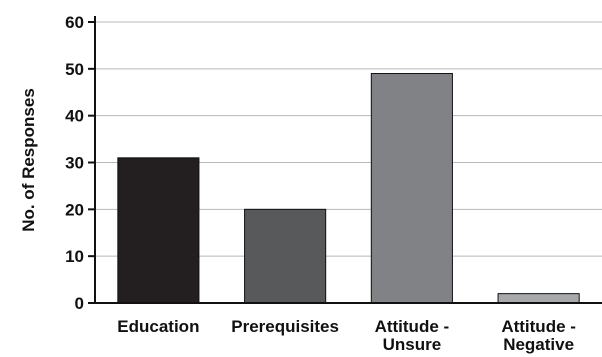 This screenshot has width=602, height=357. What do you see at coordinates (79, 303) in the screenshot?
I see `y-tick-label: 0` at bounding box center [79, 303].